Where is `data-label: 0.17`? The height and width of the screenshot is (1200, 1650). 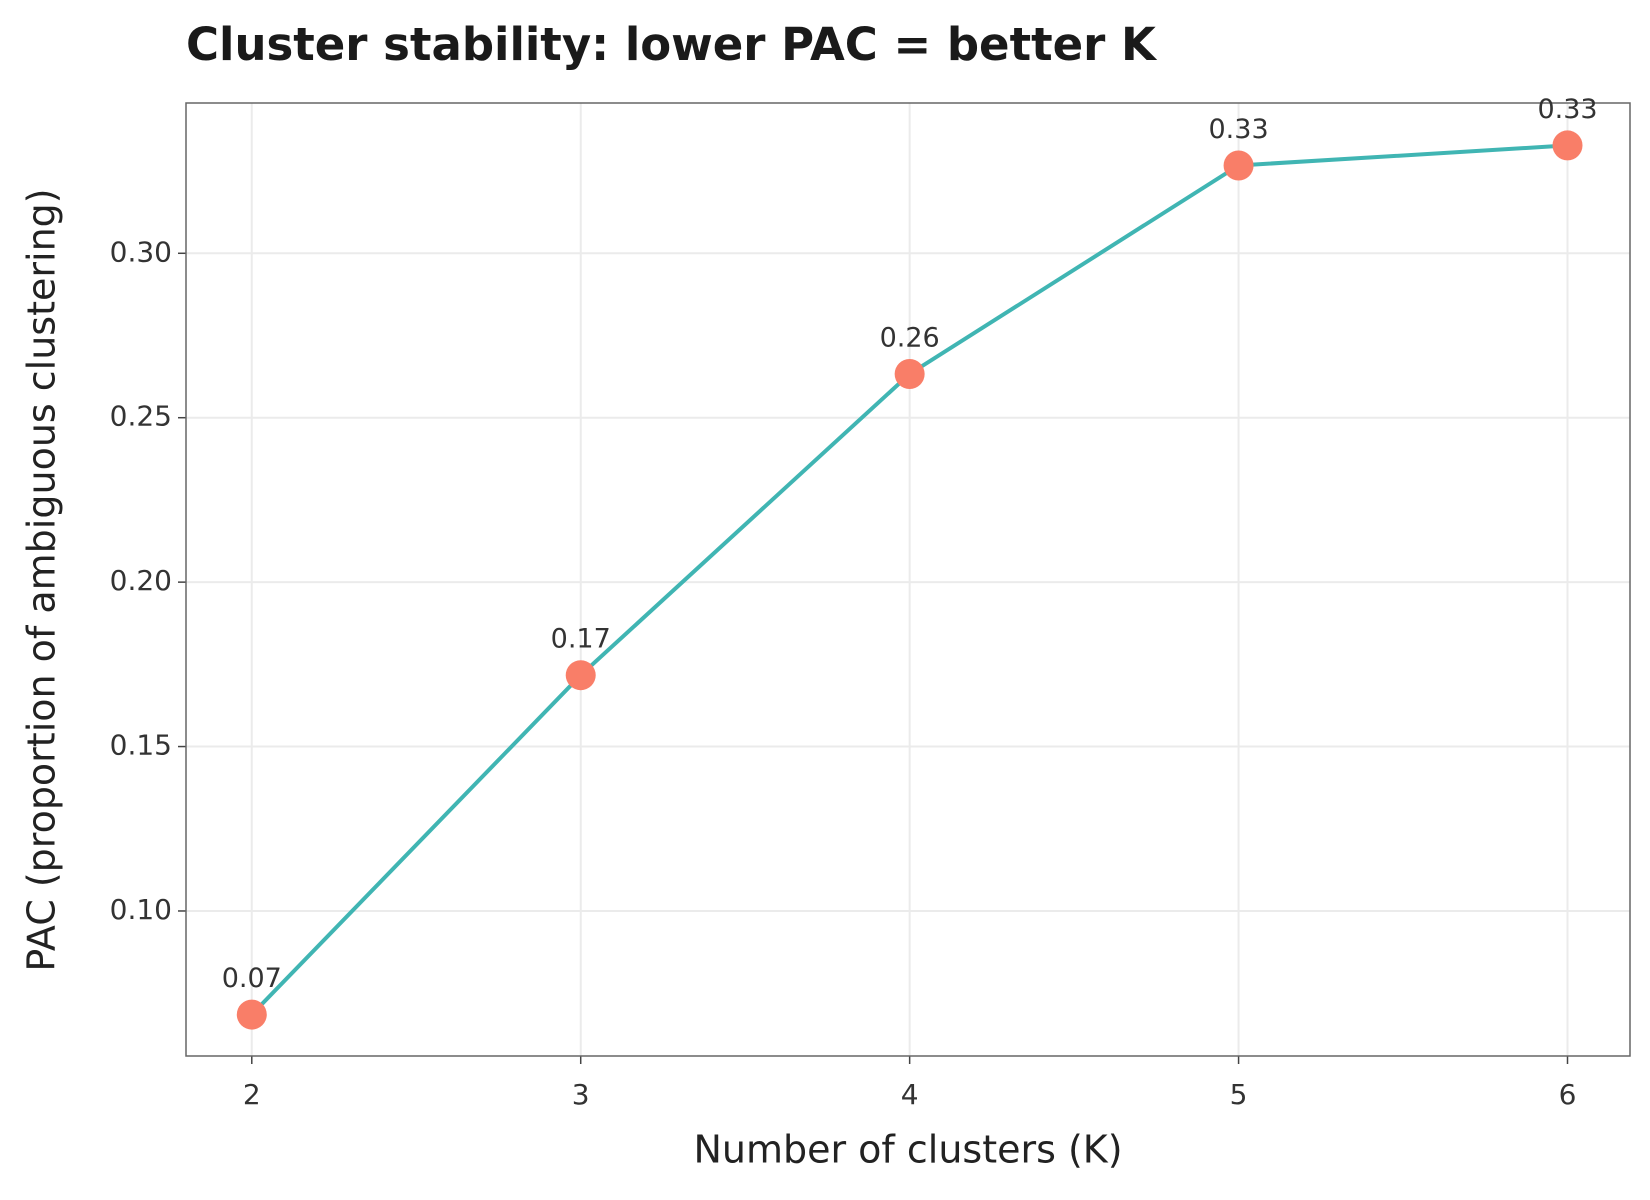 data-label: 0.17 is located at coordinates (581, 639).